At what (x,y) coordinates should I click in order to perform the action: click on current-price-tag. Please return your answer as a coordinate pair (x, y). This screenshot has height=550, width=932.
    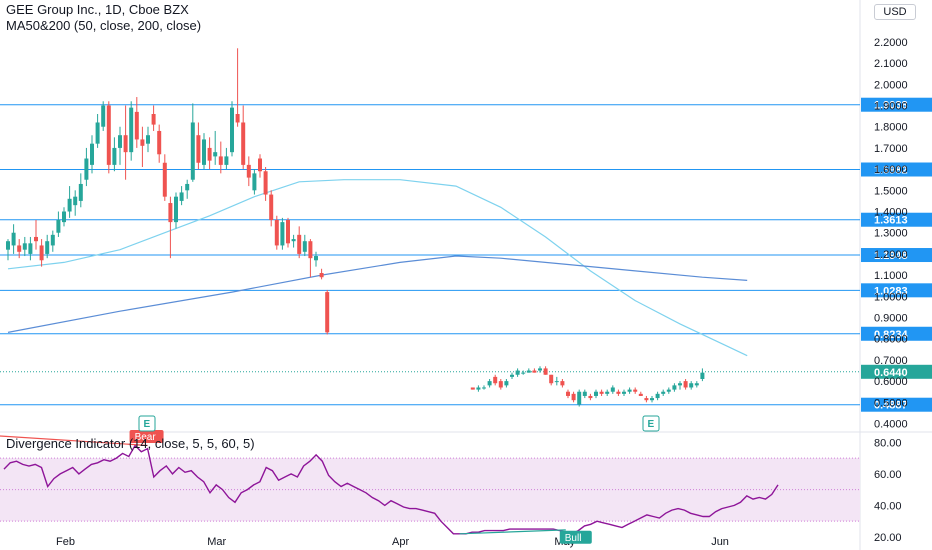
    Looking at the image, I should click on (896, 371).